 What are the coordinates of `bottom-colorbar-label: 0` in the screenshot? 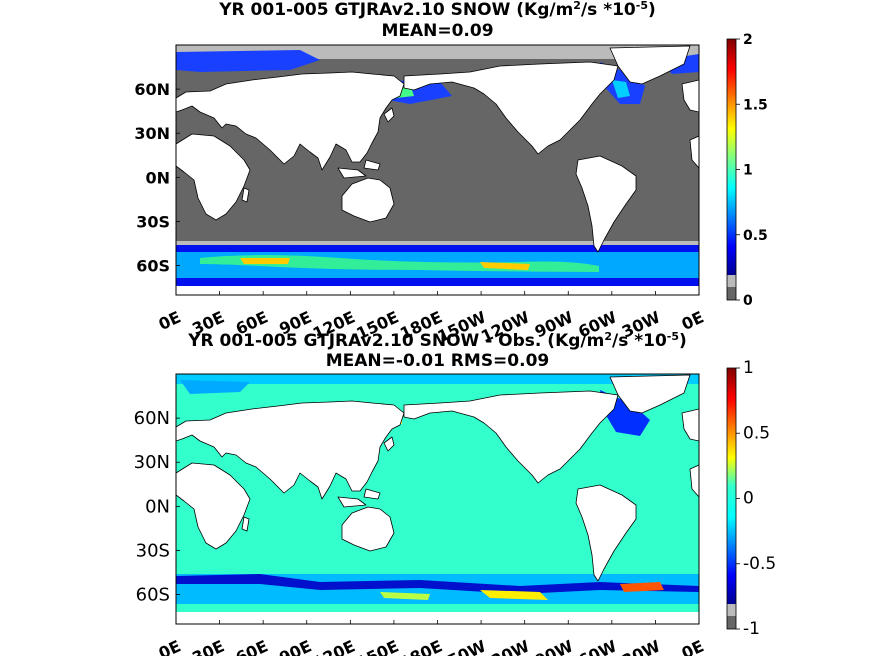 It's located at (748, 499).